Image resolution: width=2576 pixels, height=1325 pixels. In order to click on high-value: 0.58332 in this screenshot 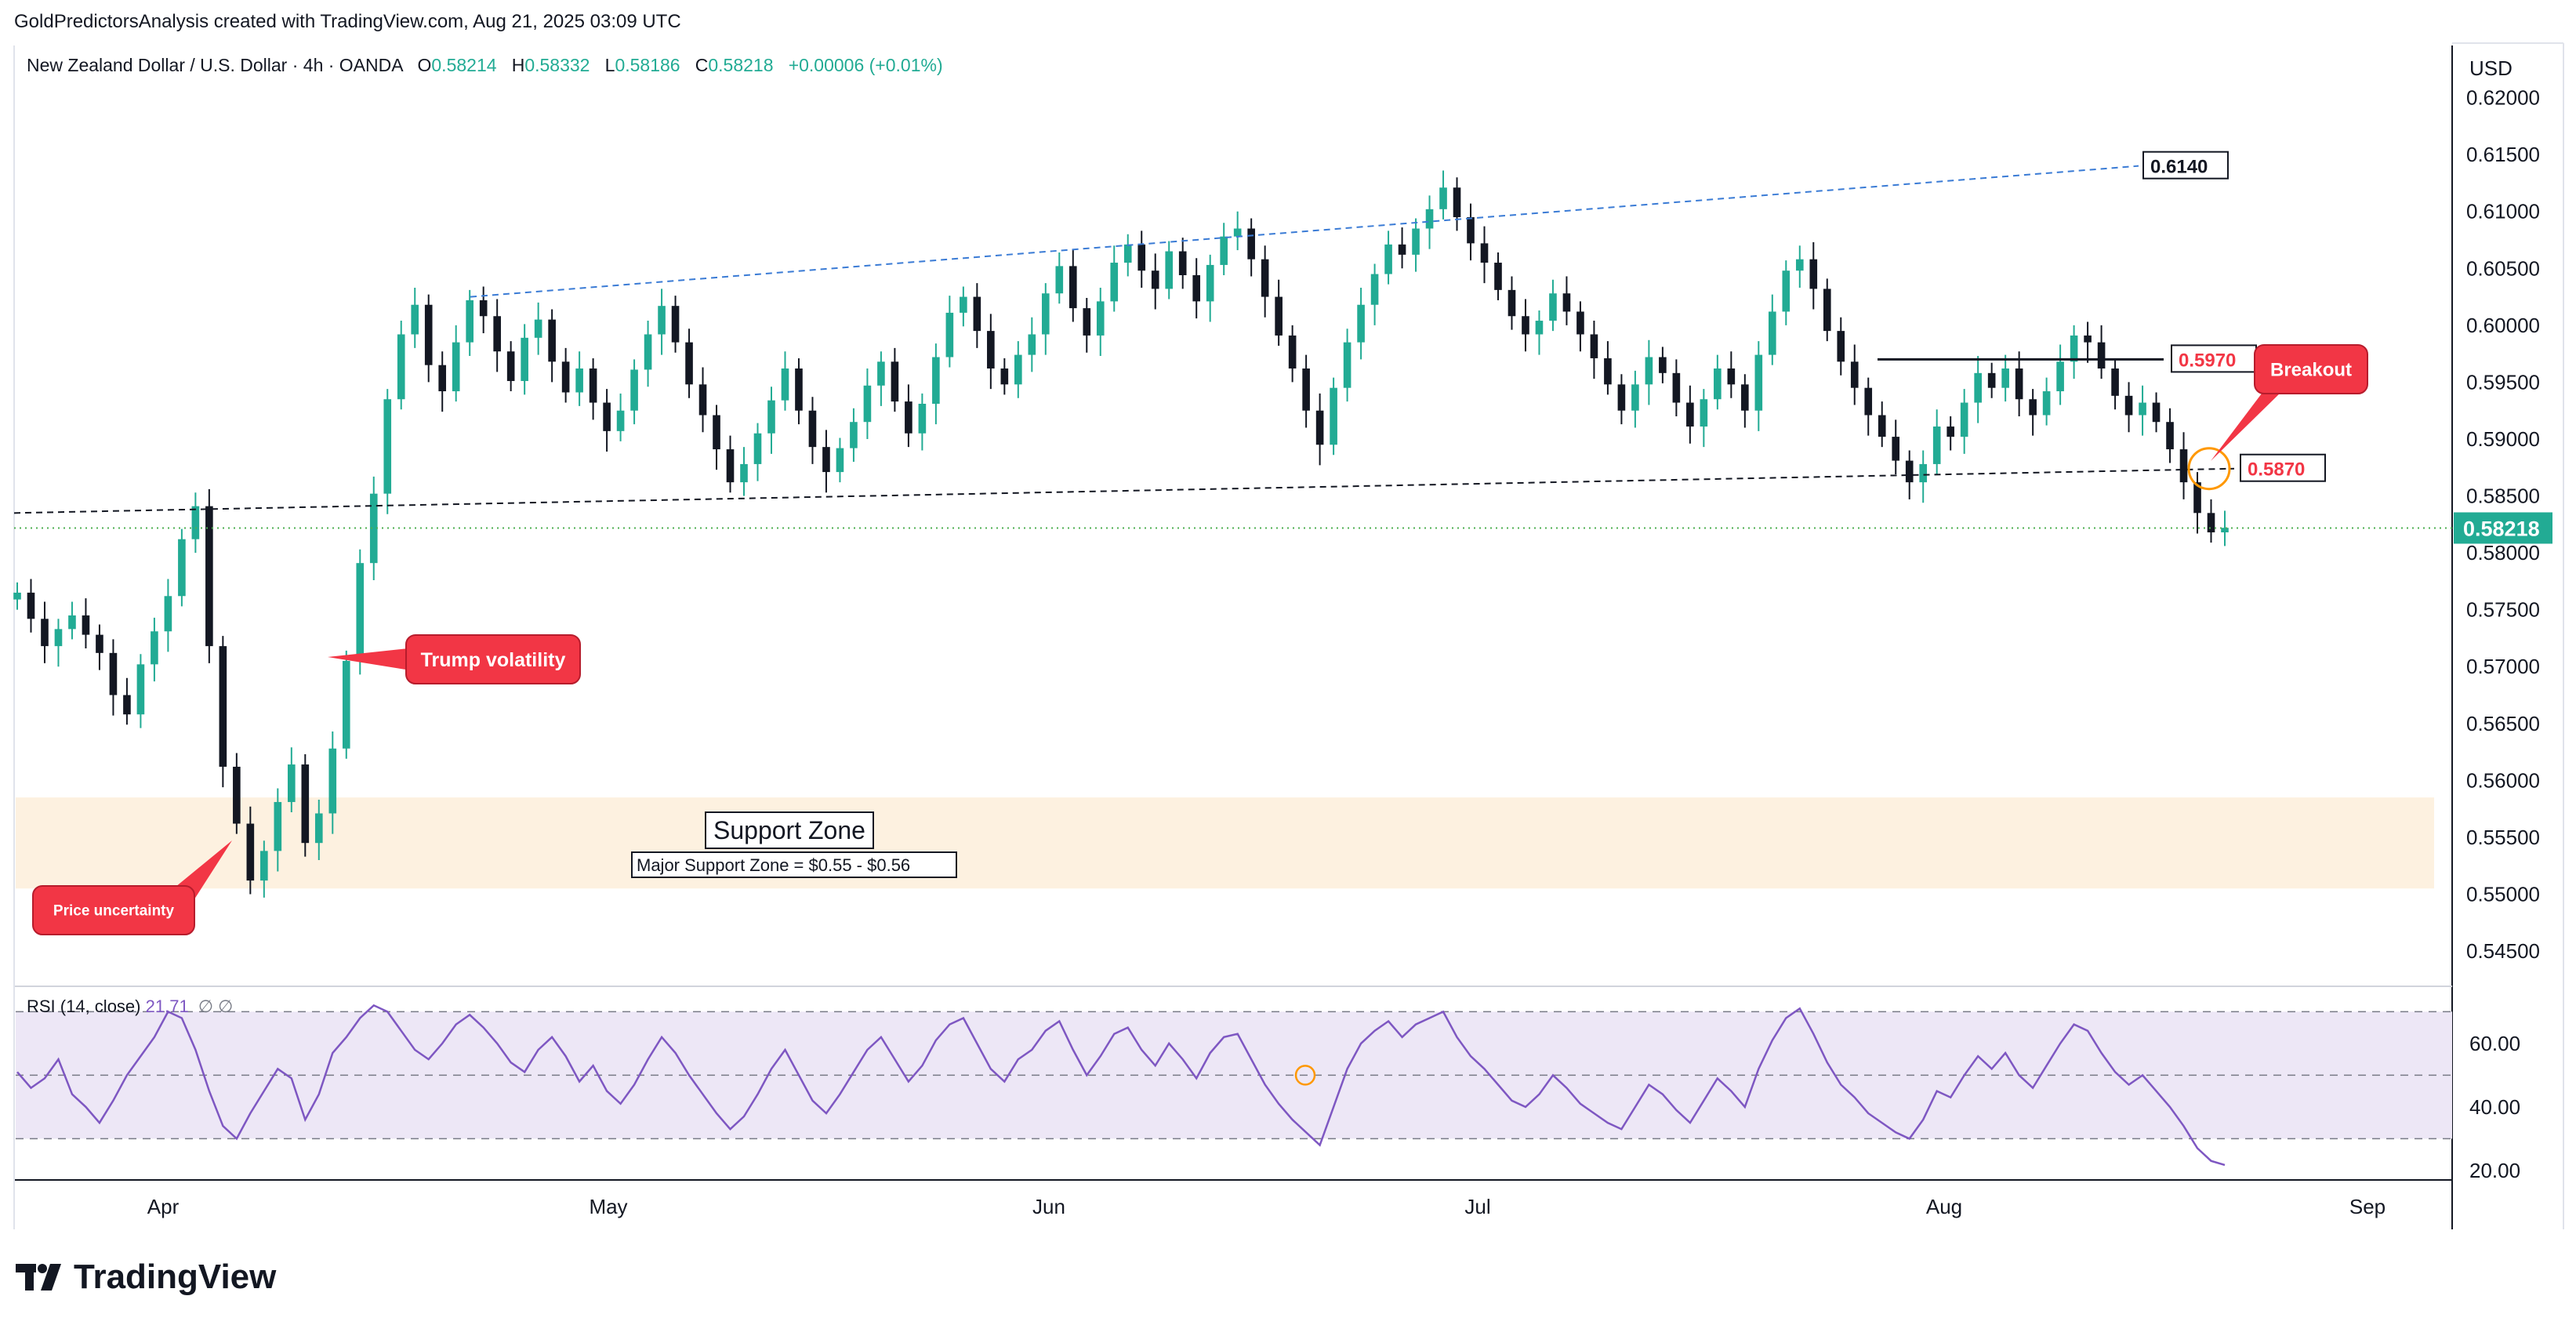, I will do `click(557, 65)`.